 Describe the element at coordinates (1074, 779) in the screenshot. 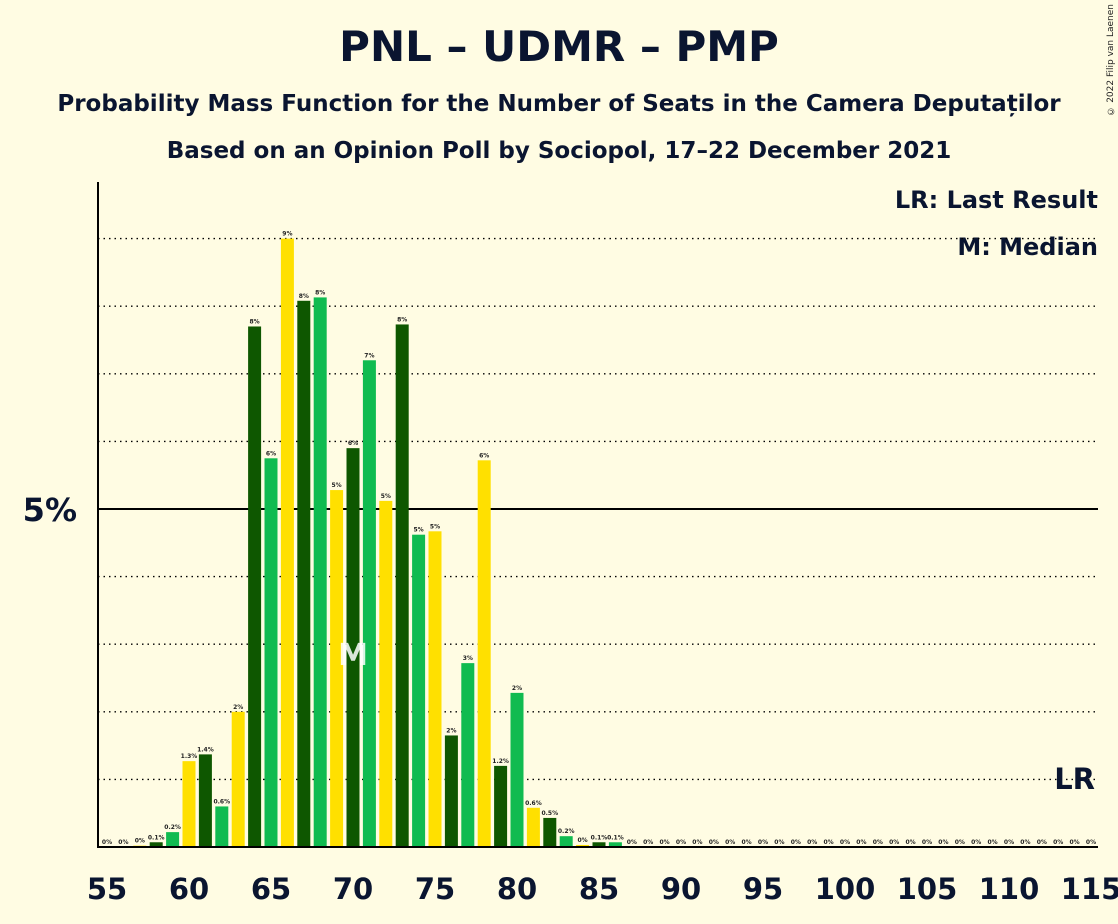

I see `last-result-marker: LR` at that location.